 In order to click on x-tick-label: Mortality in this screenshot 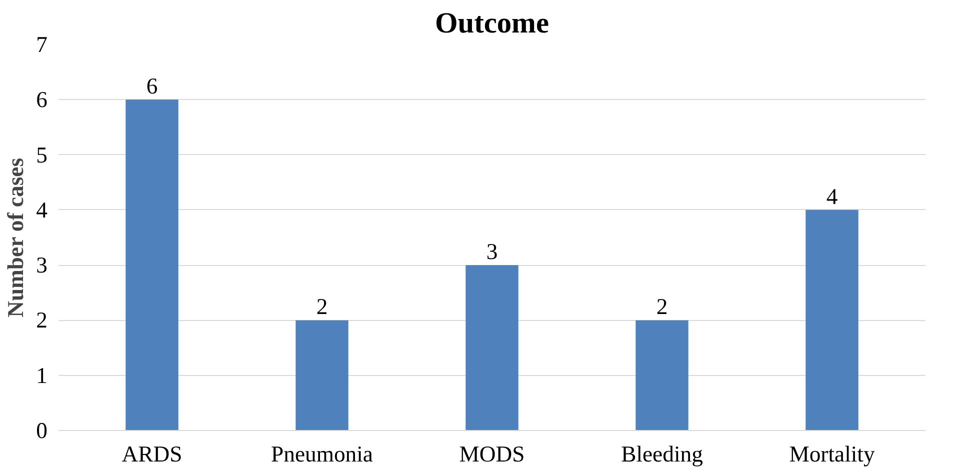, I will do `click(832, 454)`.